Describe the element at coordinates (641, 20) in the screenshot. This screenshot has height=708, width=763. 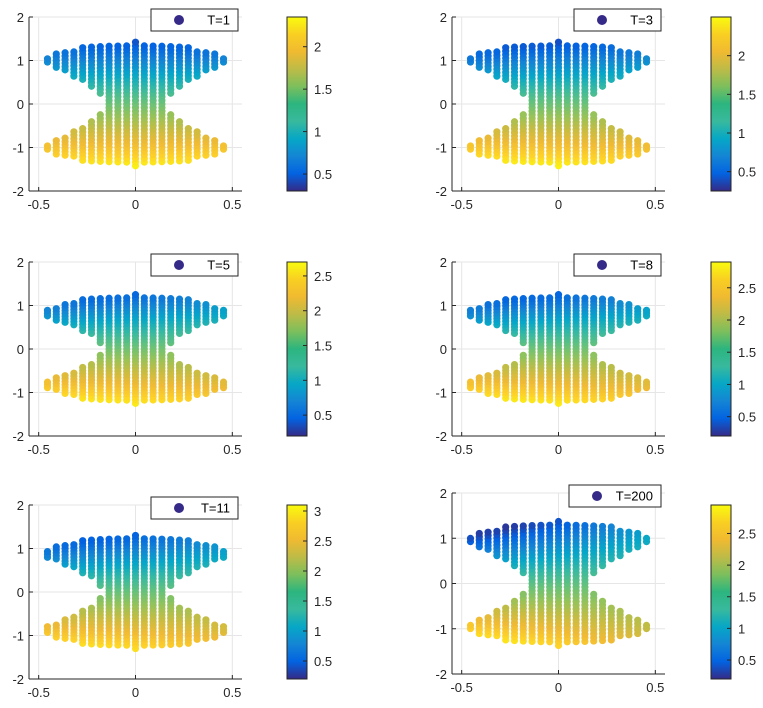
I see `legend-label: T=3` at that location.